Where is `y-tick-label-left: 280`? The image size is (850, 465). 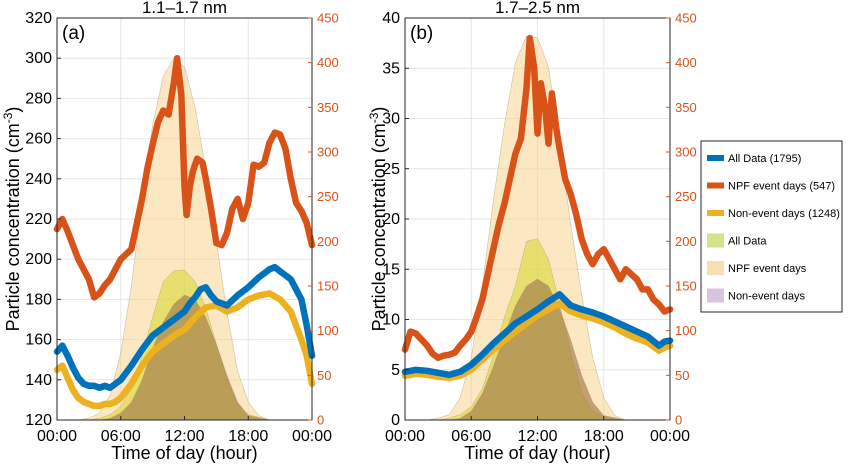 y-tick-label-left: 280 is located at coordinates (38, 98).